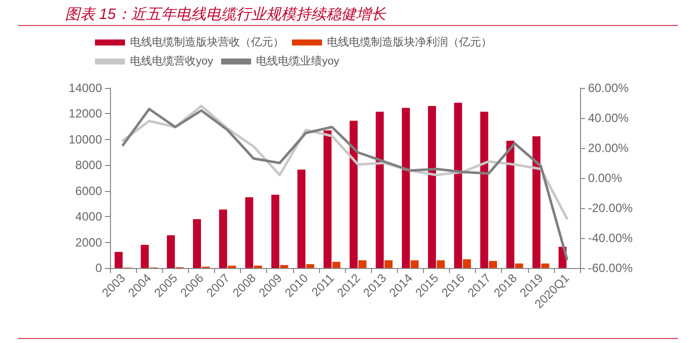  I want to click on y2-tick-label: 0.00%, so click(605, 178).